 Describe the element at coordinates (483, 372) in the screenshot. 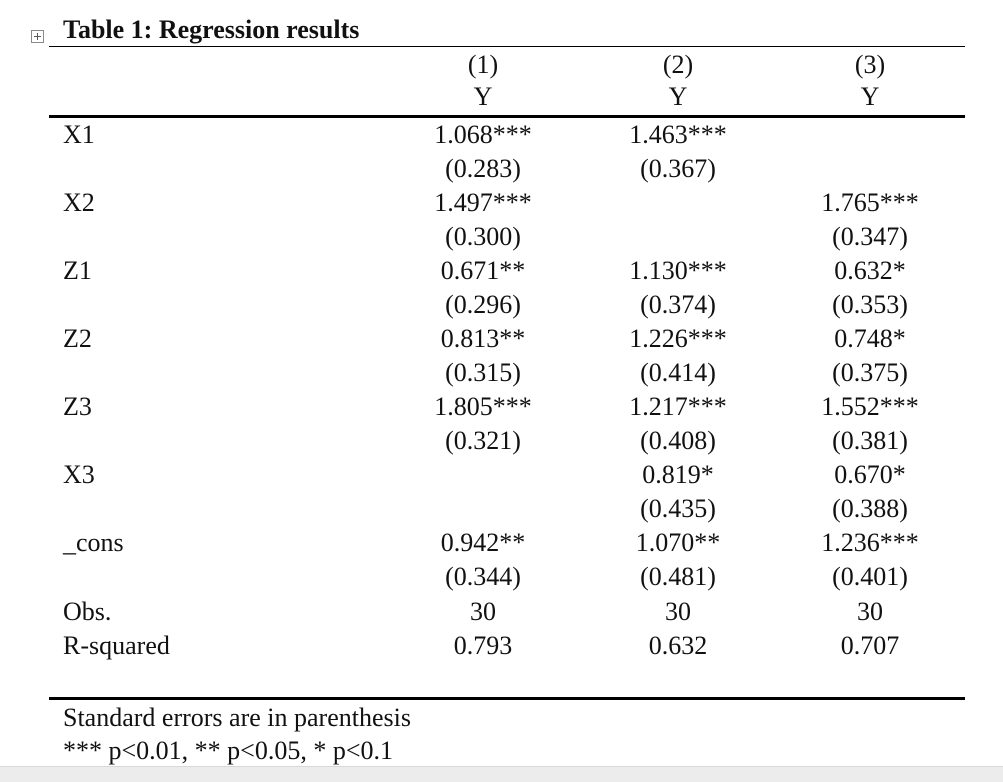

I see `se-z2-col1: (0.315)` at that location.